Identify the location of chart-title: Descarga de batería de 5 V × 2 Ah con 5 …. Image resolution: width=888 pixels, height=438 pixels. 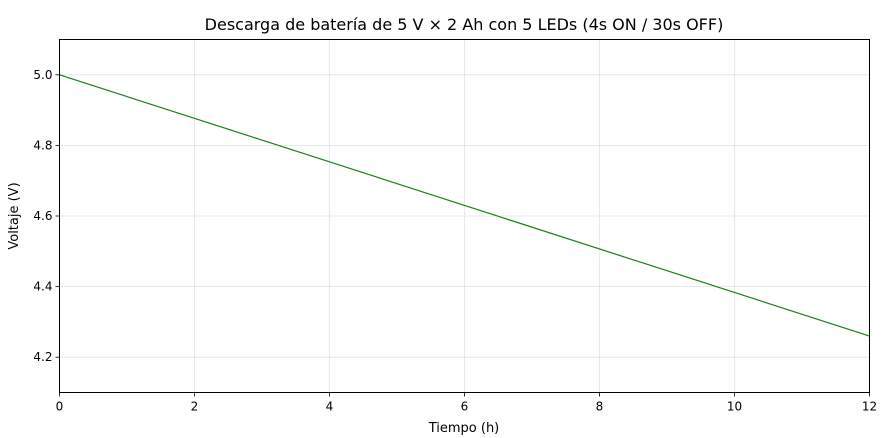
(464, 24).